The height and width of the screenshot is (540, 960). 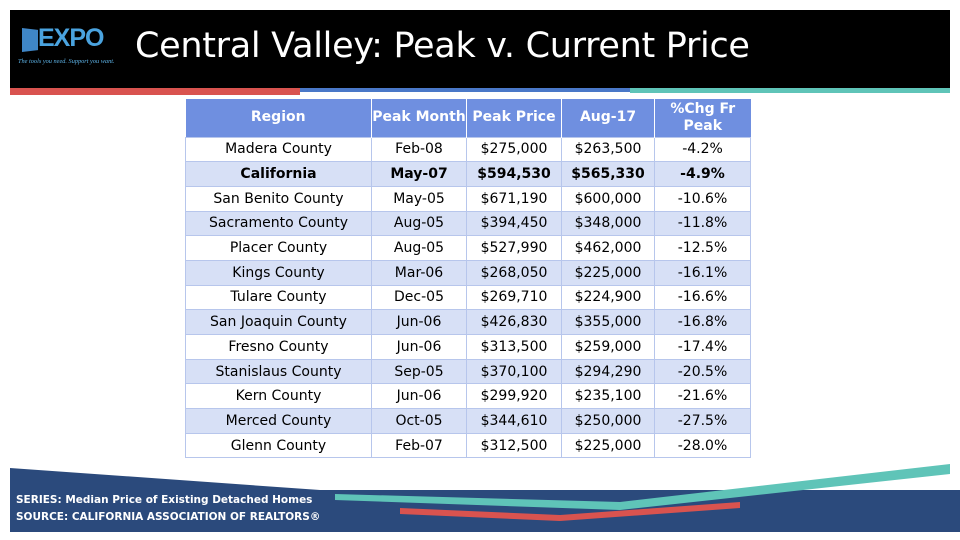 I want to click on table-cell: Dec-05, so click(x=419, y=297).